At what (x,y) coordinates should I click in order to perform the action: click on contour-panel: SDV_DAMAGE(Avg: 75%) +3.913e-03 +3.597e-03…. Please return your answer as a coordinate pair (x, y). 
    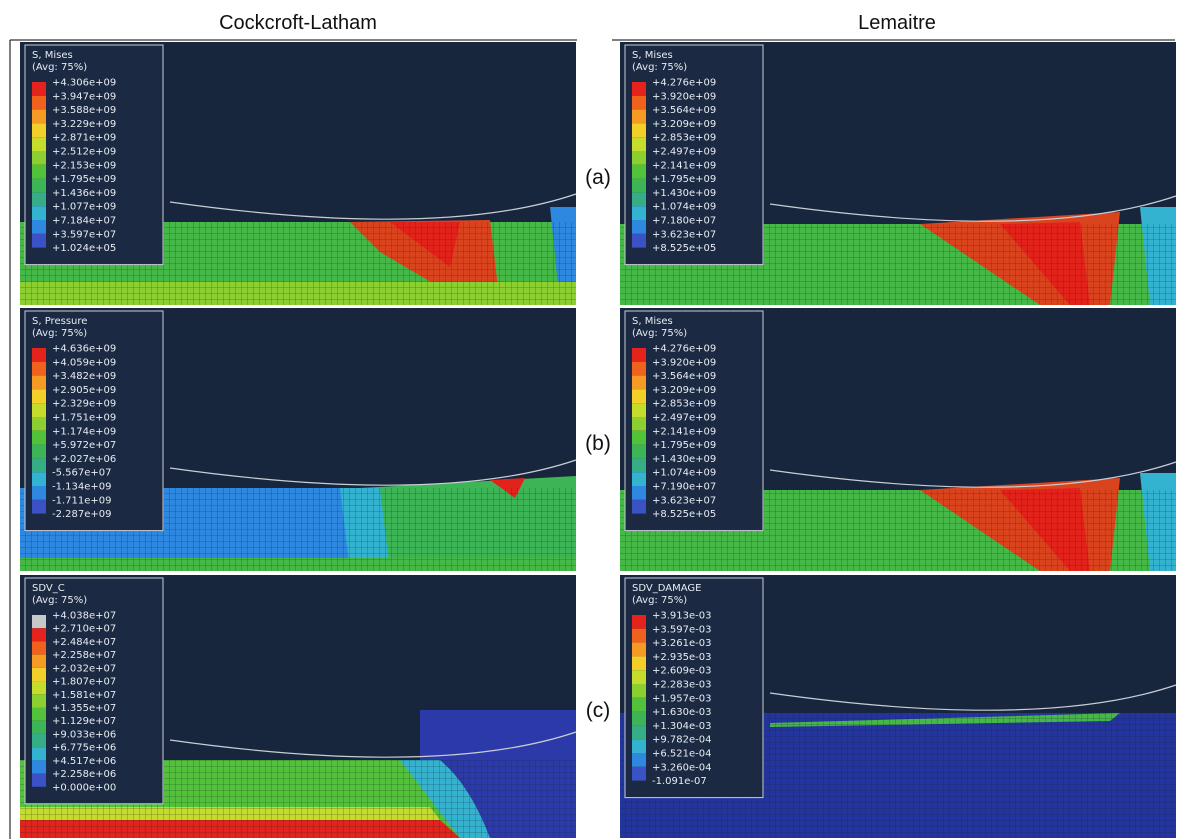
    Looking at the image, I should click on (898, 706).